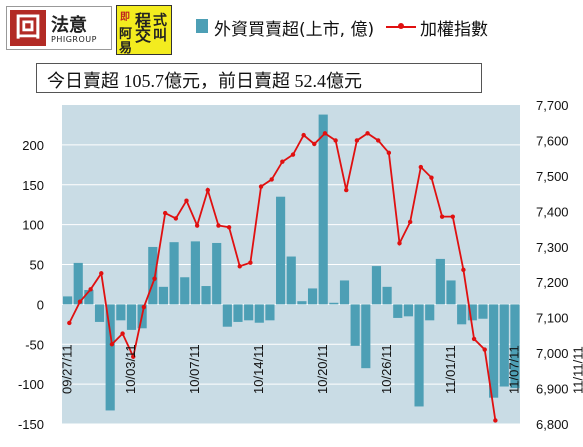  What do you see at coordinates (514, 369) in the screenshot?
I see `x-tick-label: 11/07/11` at bounding box center [514, 369].